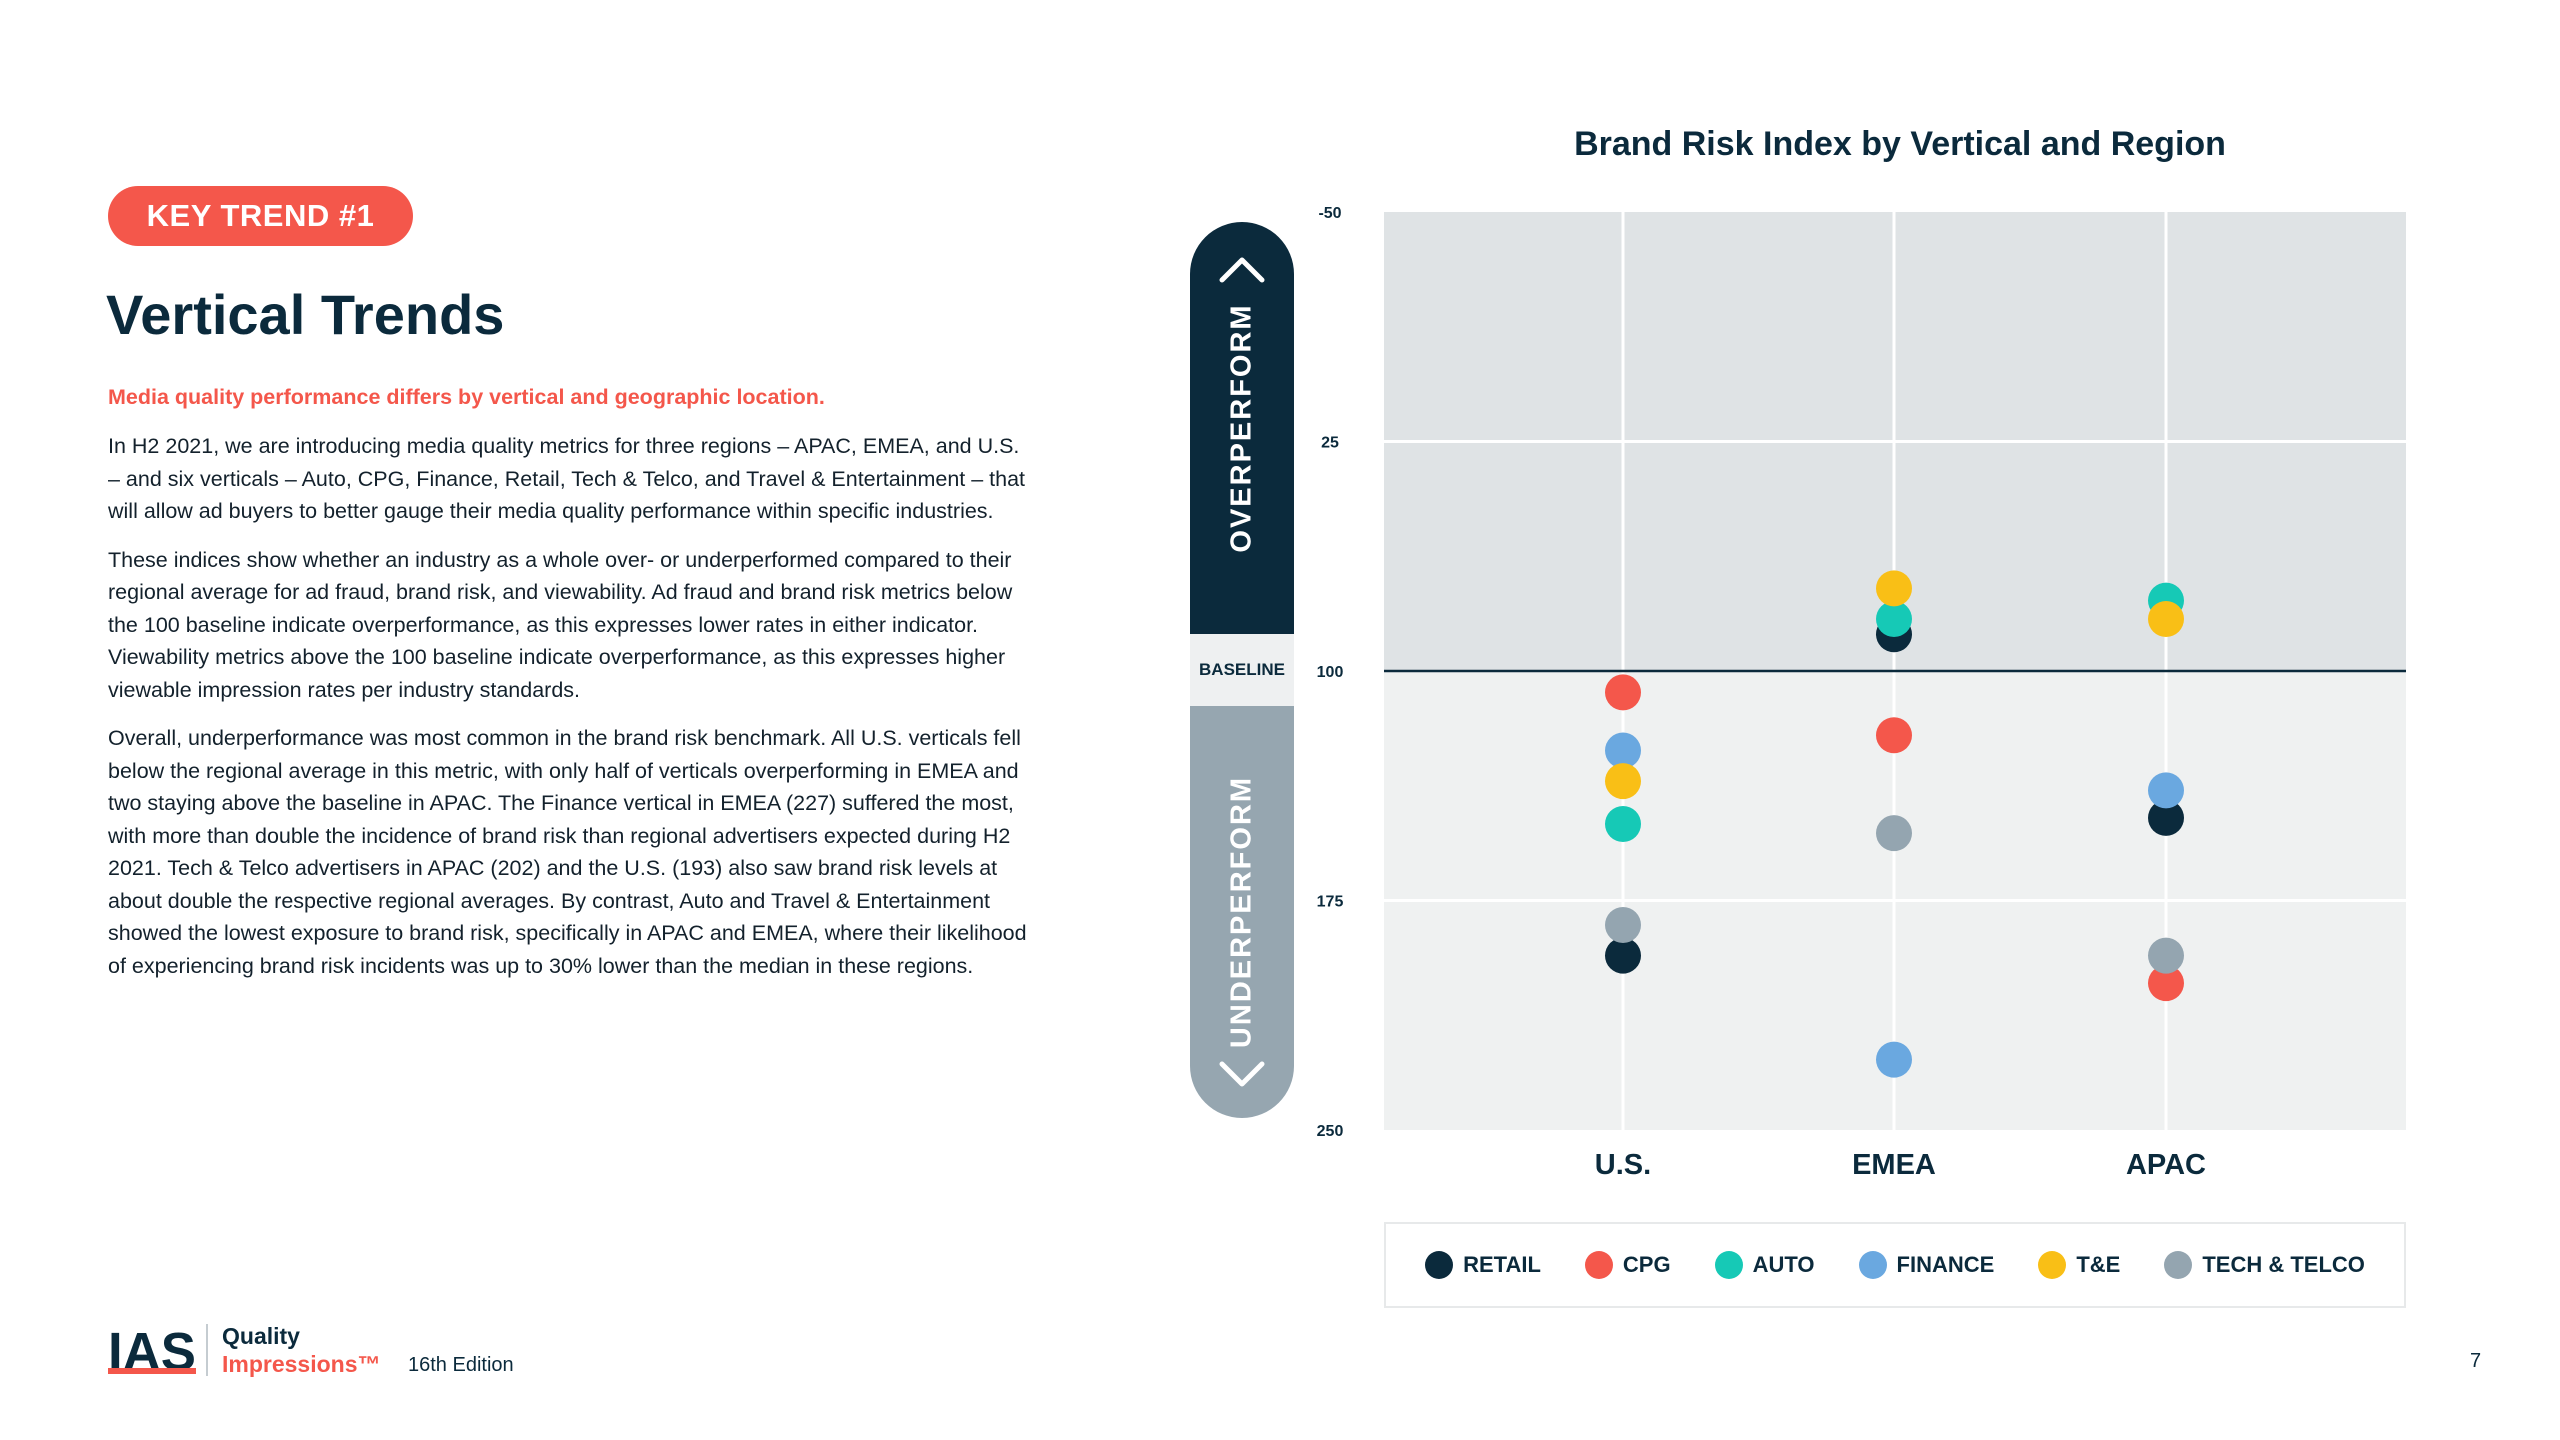 The height and width of the screenshot is (1440, 2560). I want to click on legend-item: T&E, so click(2079, 1265).